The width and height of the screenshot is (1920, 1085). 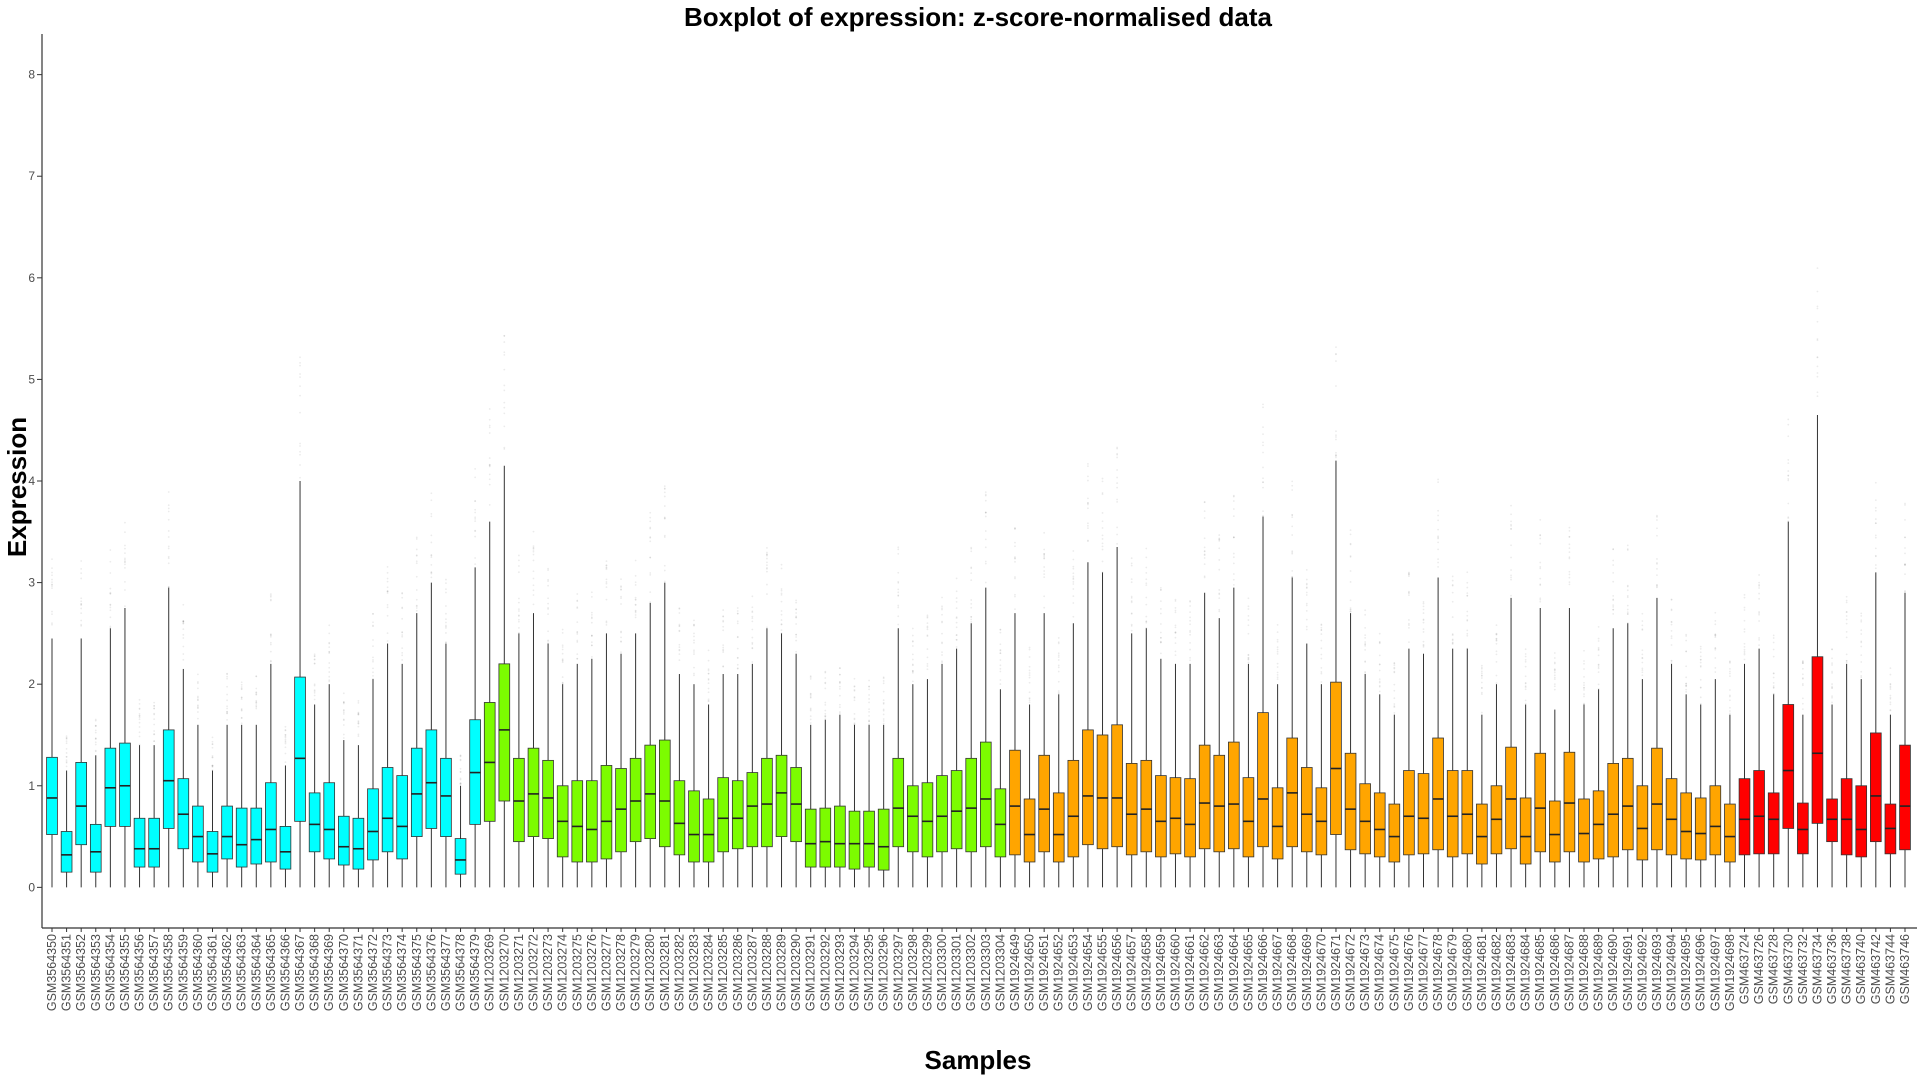 What do you see at coordinates (1321, 972) in the screenshot?
I see `x-tick-label: GSM1924670` at bounding box center [1321, 972].